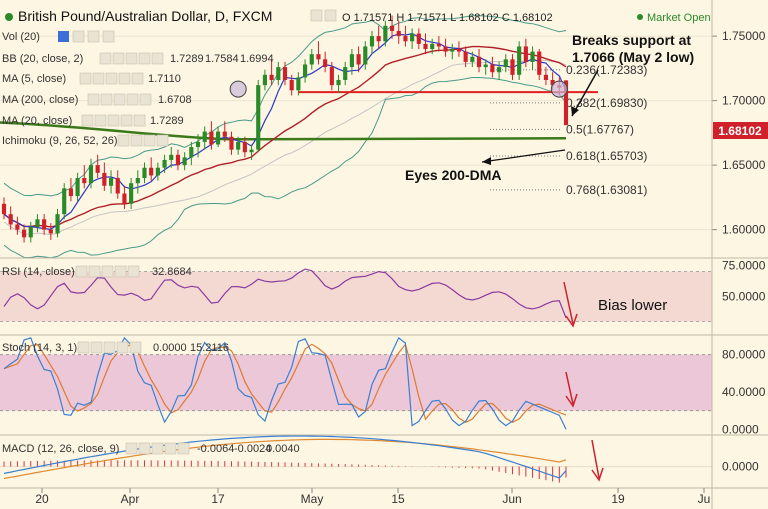 The height and width of the screenshot is (509, 768). What do you see at coordinates (323, 15) in the screenshot?
I see `header-tool-icons` at bounding box center [323, 15].